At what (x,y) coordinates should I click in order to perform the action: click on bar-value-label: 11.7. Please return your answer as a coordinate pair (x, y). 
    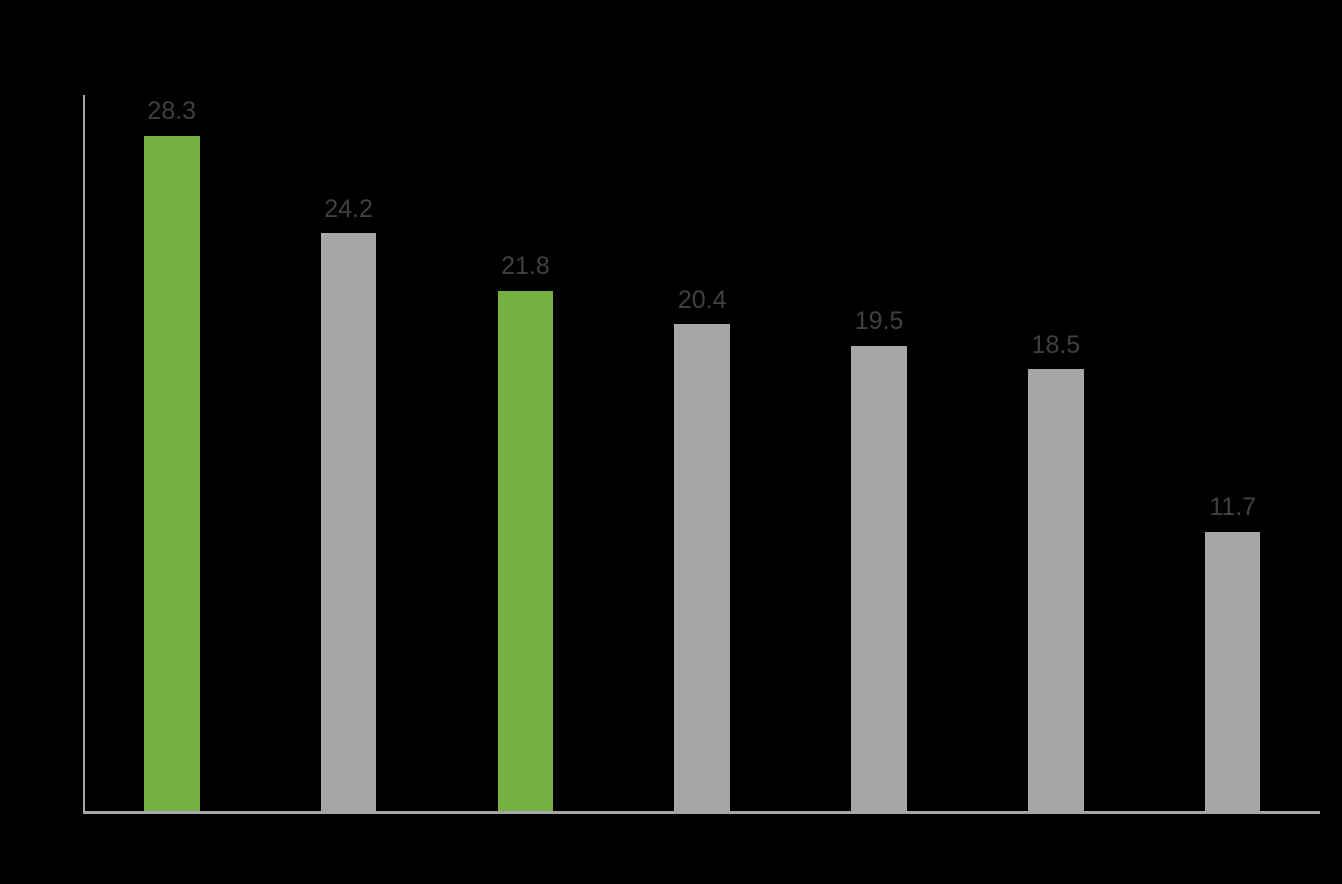
    Looking at the image, I should click on (1233, 507).